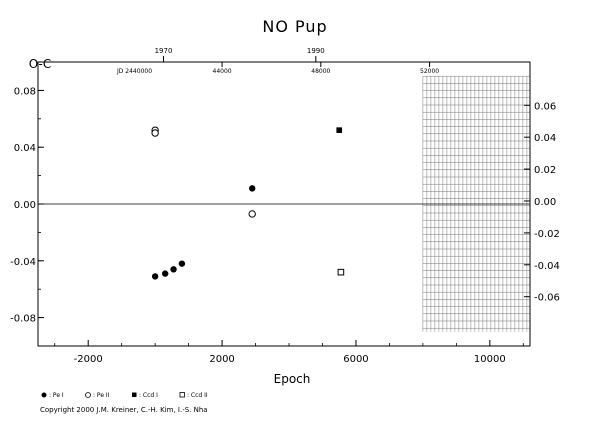 The image size is (590, 425). What do you see at coordinates (88, 395) in the screenshot?
I see `legend-marker-pe-ii` at bounding box center [88, 395].